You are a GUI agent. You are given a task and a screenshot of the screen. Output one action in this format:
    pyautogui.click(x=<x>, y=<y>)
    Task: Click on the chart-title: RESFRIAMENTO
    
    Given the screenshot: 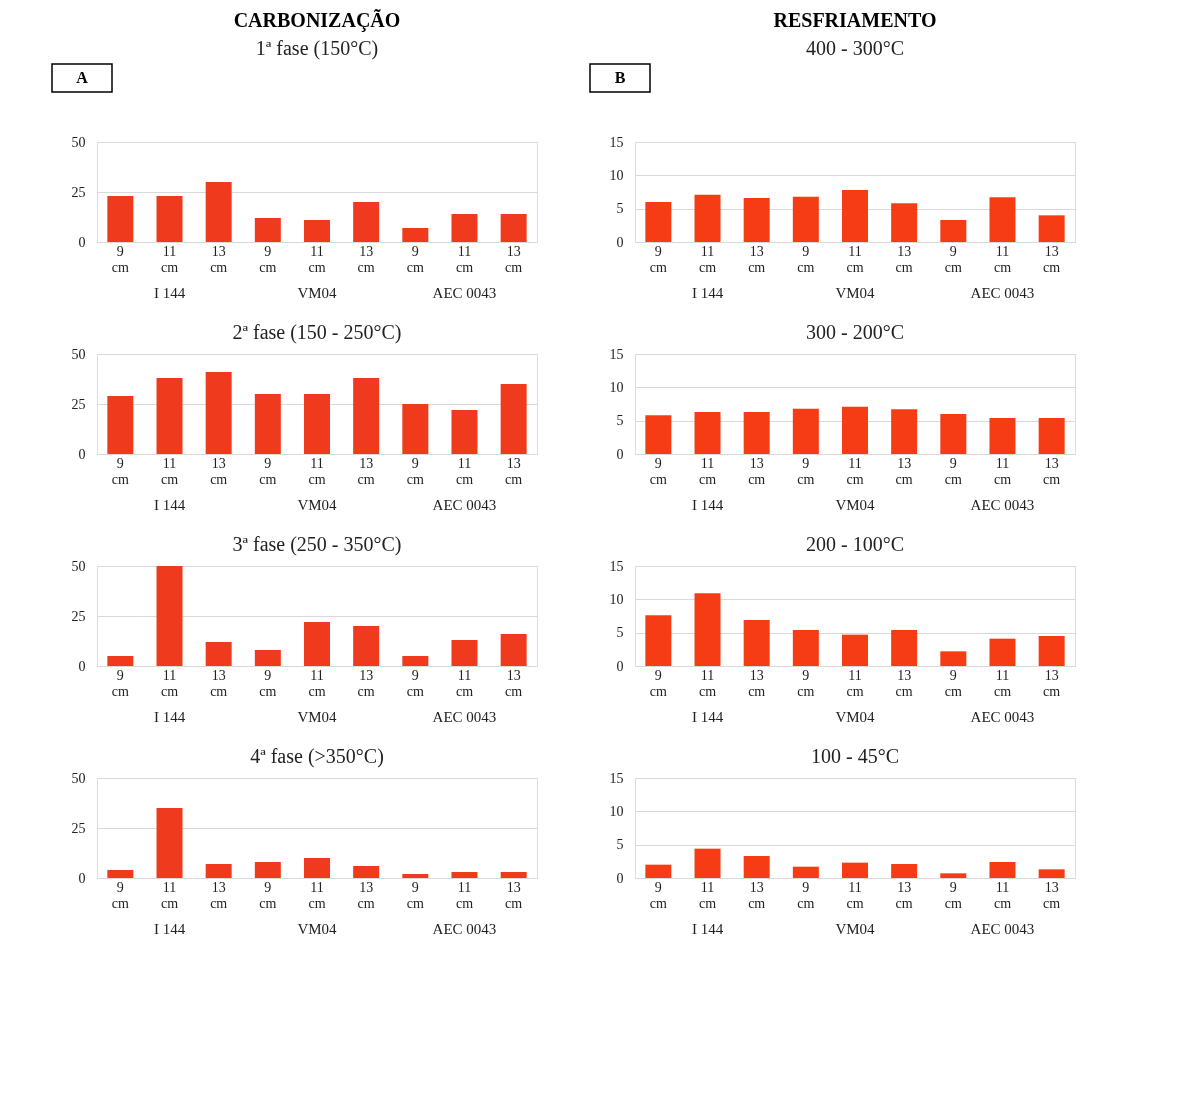 What is the action you would take?
    pyautogui.click(x=855, y=20)
    